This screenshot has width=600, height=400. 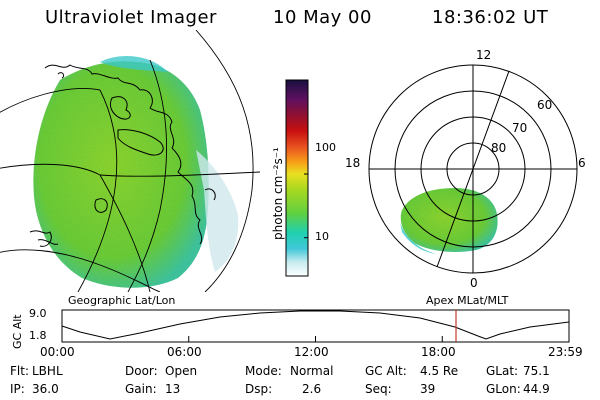 I want to click on polar-lat-70: 70, so click(x=520, y=128).